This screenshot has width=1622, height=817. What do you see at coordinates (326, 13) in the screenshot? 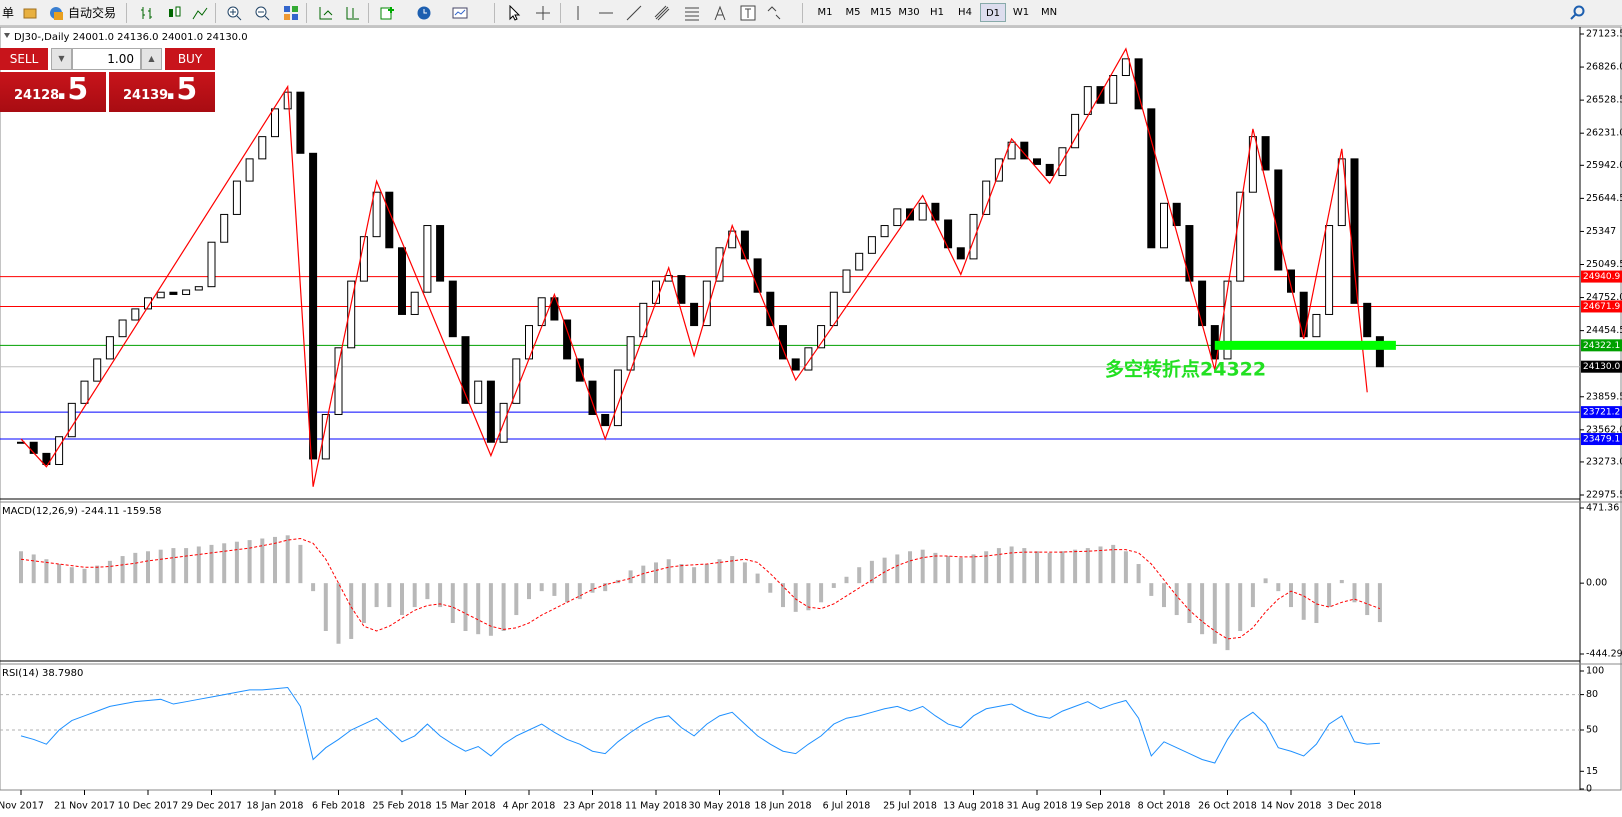
I see `autoscroll-icon` at bounding box center [326, 13].